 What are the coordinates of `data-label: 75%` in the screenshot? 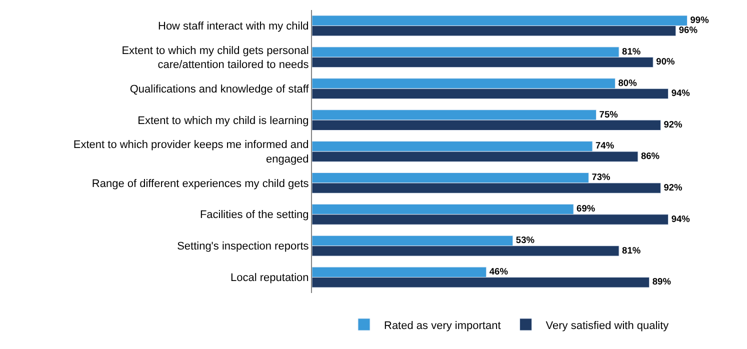 It's located at (608, 114).